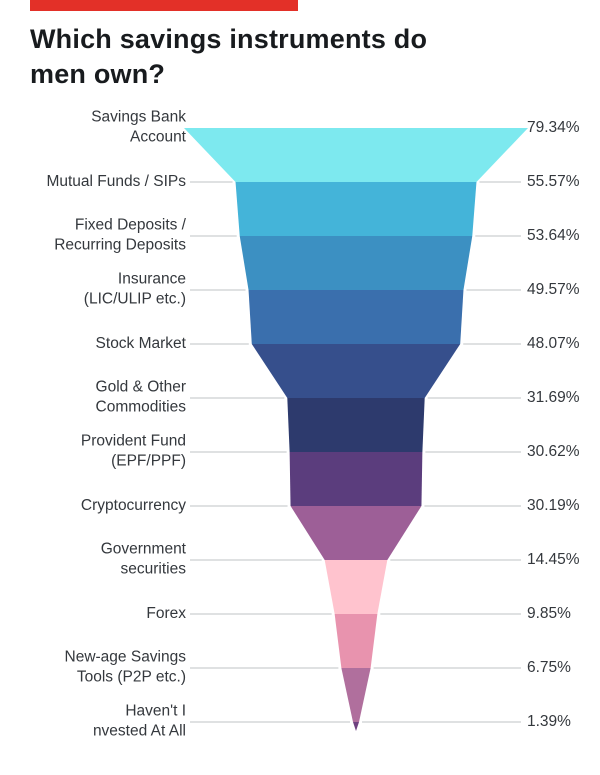 The height and width of the screenshot is (775, 600). What do you see at coordinates (549, 721) in the screenshot?
I see `row-value-11: 1.39%` at bounding box center [549, 721].